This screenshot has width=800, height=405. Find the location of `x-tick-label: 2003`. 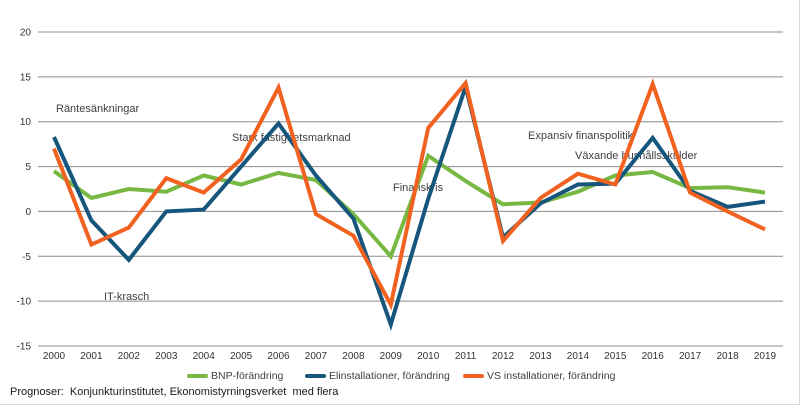

x-tick-label: 2003 is located at coordinates (166, 356).